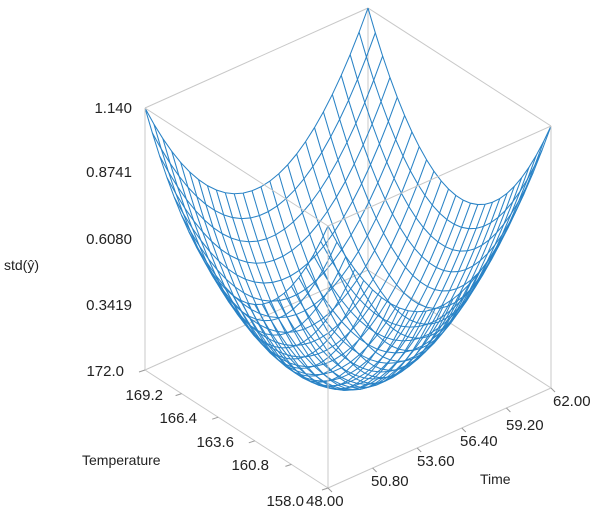 Image resolution: width=606 pixels, height=513 pixels. What do you see at coordinates (436, 461) in the screenshot?
I see `time-tick-label: 53.60` at bounding box center [436, 461].